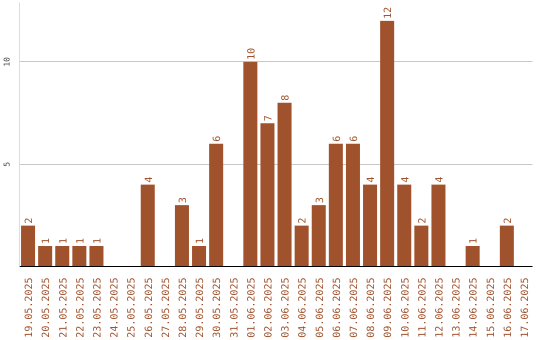  What do you see at coordinates (80, 307) in the screenshot?
I see `x-tick-label: 22.05.2025` at bounding box center [80, 307].